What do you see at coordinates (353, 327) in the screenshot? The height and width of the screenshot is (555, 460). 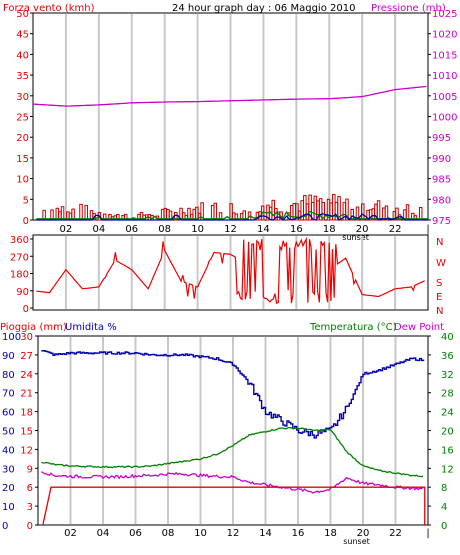 I see `temperature-axis-title: Temperatura (°C)` at bounding box center [353, 327].